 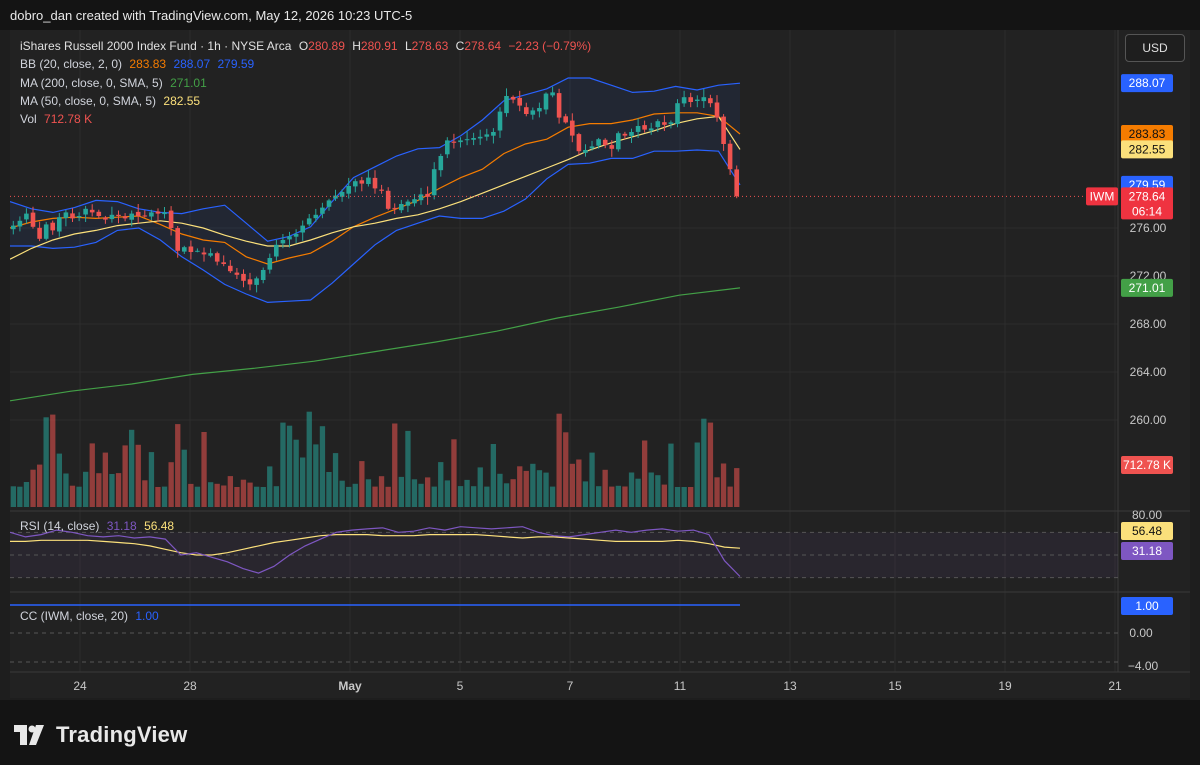 What do you see at coordinates (159, 526) in the screenshot?
I see `rsi-ma-legend-value: 56.48` at bounding box center [159, 526].